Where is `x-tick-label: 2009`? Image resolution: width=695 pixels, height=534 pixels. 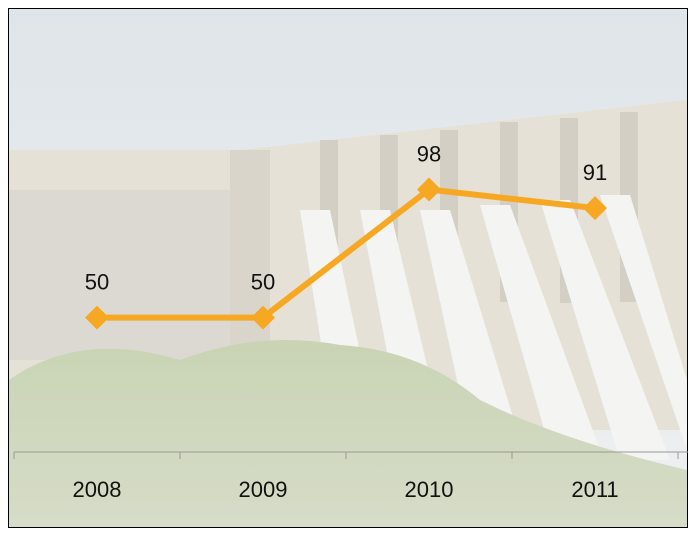 x-tick-label: 2009 is located at coordinates (263, 489).